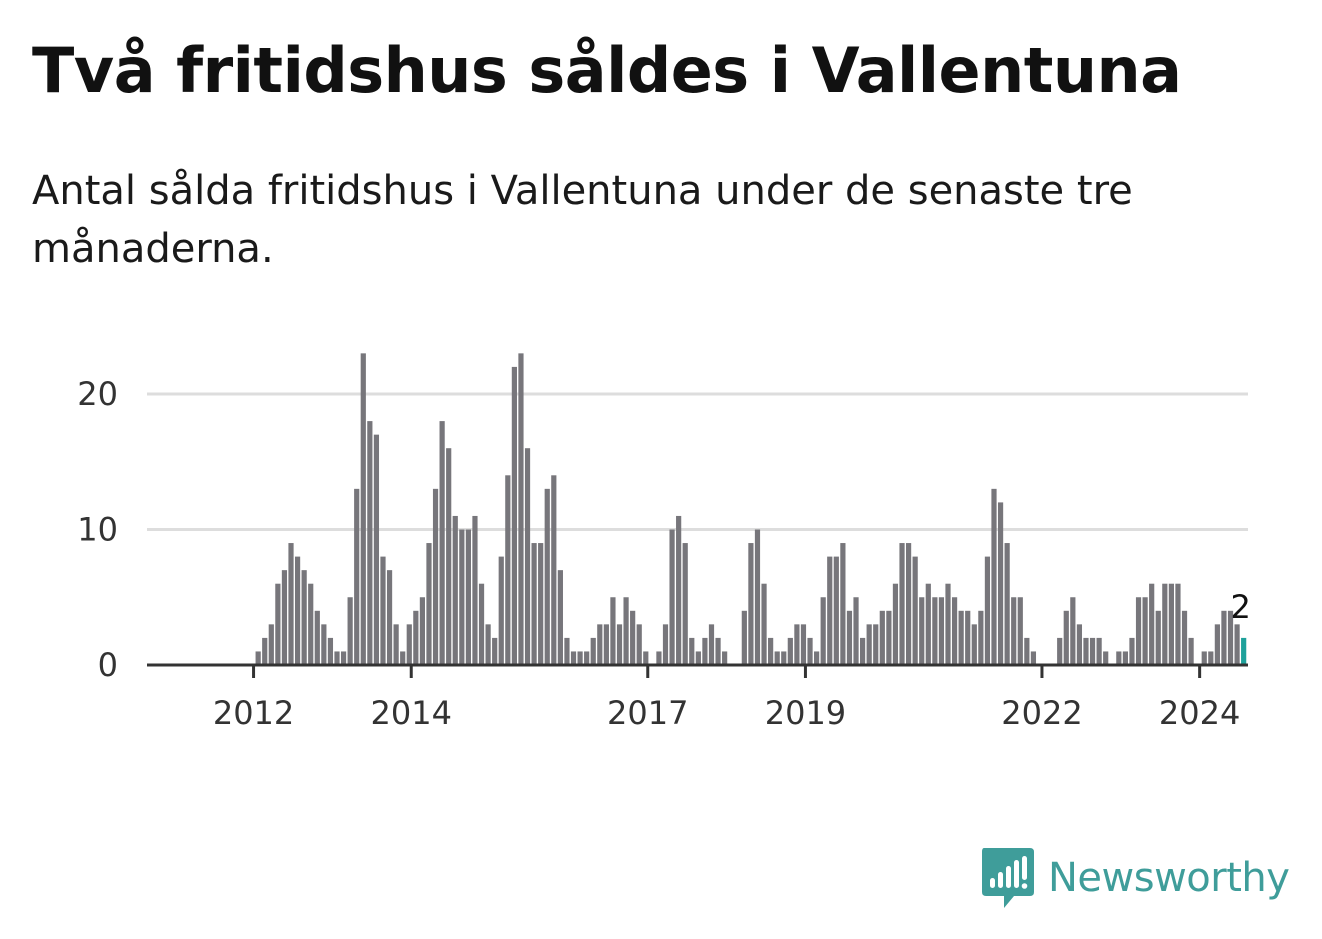 Image resolution: width=1322 pixels, height=939 pixels. I want to click on y-tick-label: 10, so click(97, 530).